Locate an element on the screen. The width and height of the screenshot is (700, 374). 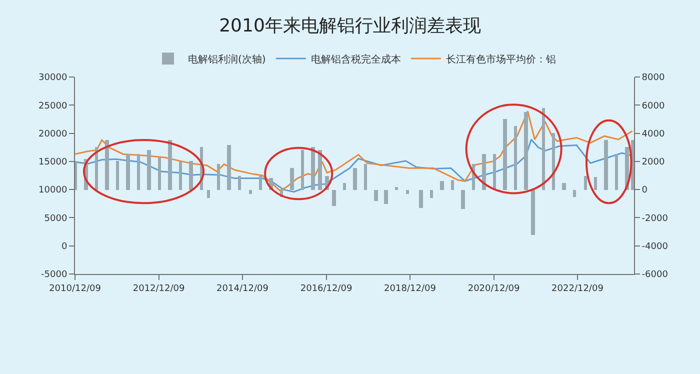
y2-tick-label: -2000 is located at coordinates (655, 219).